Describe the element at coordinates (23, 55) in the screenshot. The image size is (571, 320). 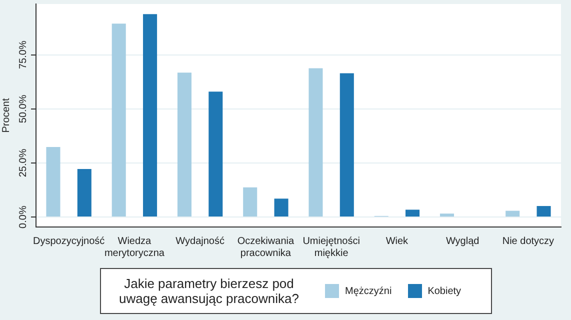
I see `y-tick-label: 75.0%` at that location.